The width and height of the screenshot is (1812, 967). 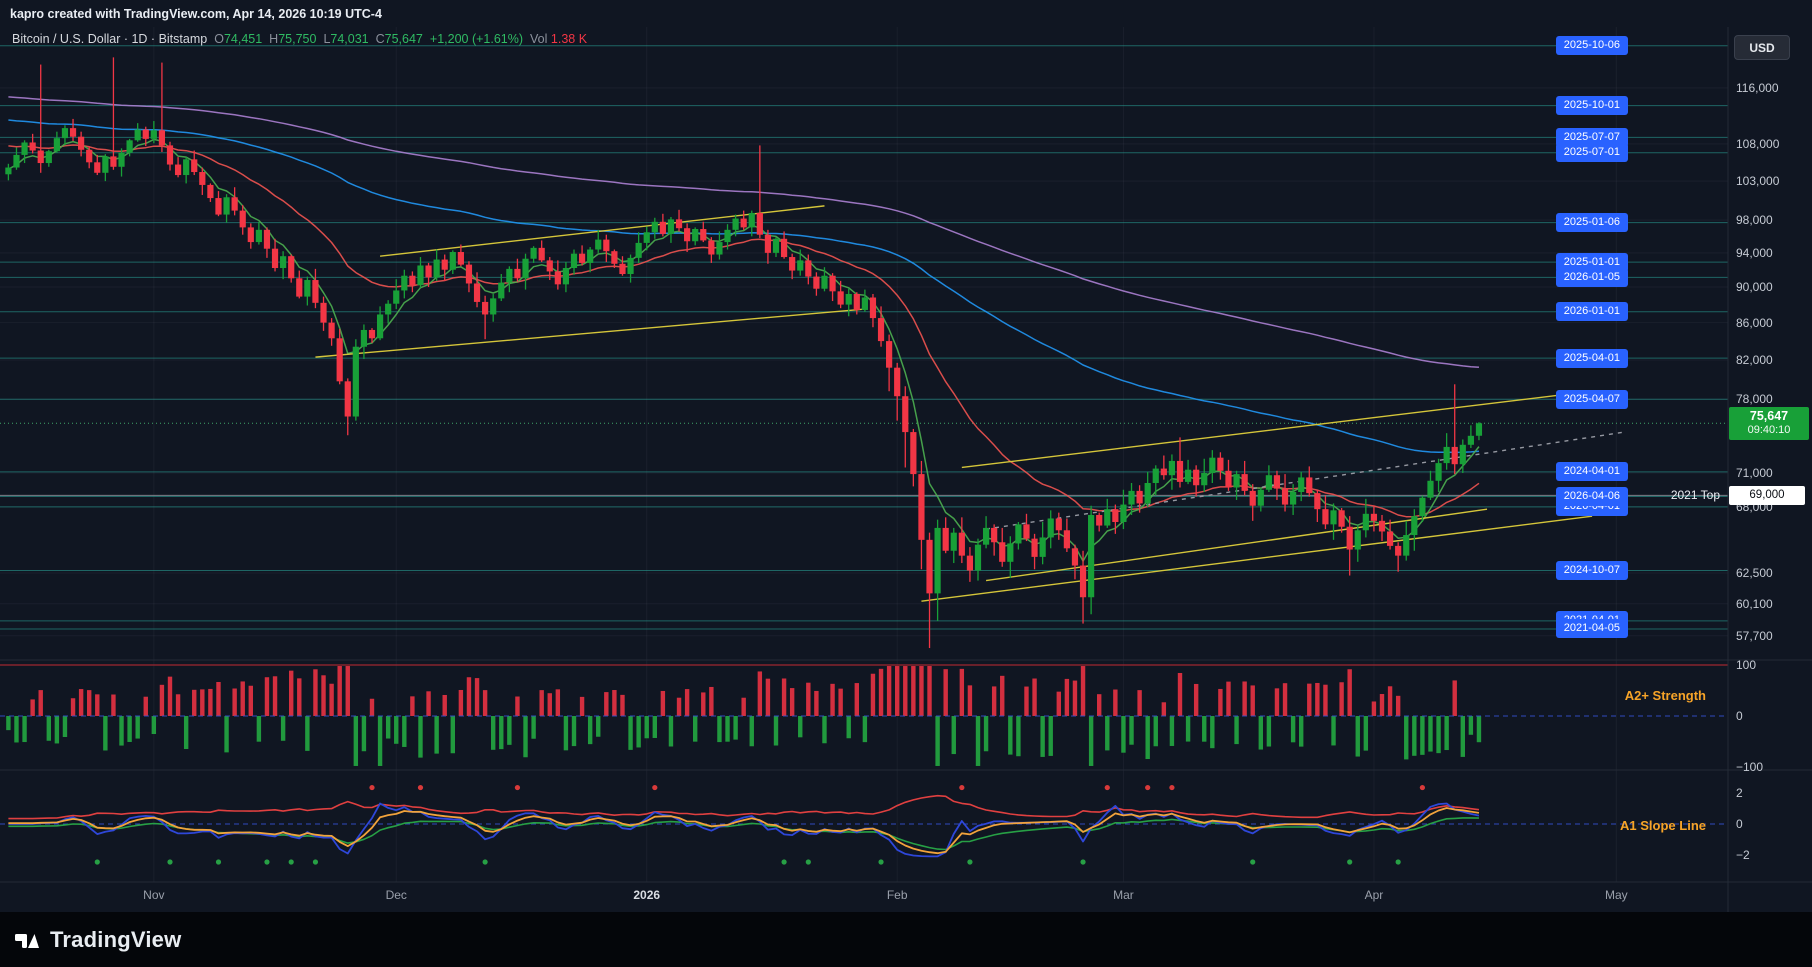 What do you see at coordinates (864, 715) in the screenshot?
I see `a2-strength-panel` at bounding box center [864, 715].